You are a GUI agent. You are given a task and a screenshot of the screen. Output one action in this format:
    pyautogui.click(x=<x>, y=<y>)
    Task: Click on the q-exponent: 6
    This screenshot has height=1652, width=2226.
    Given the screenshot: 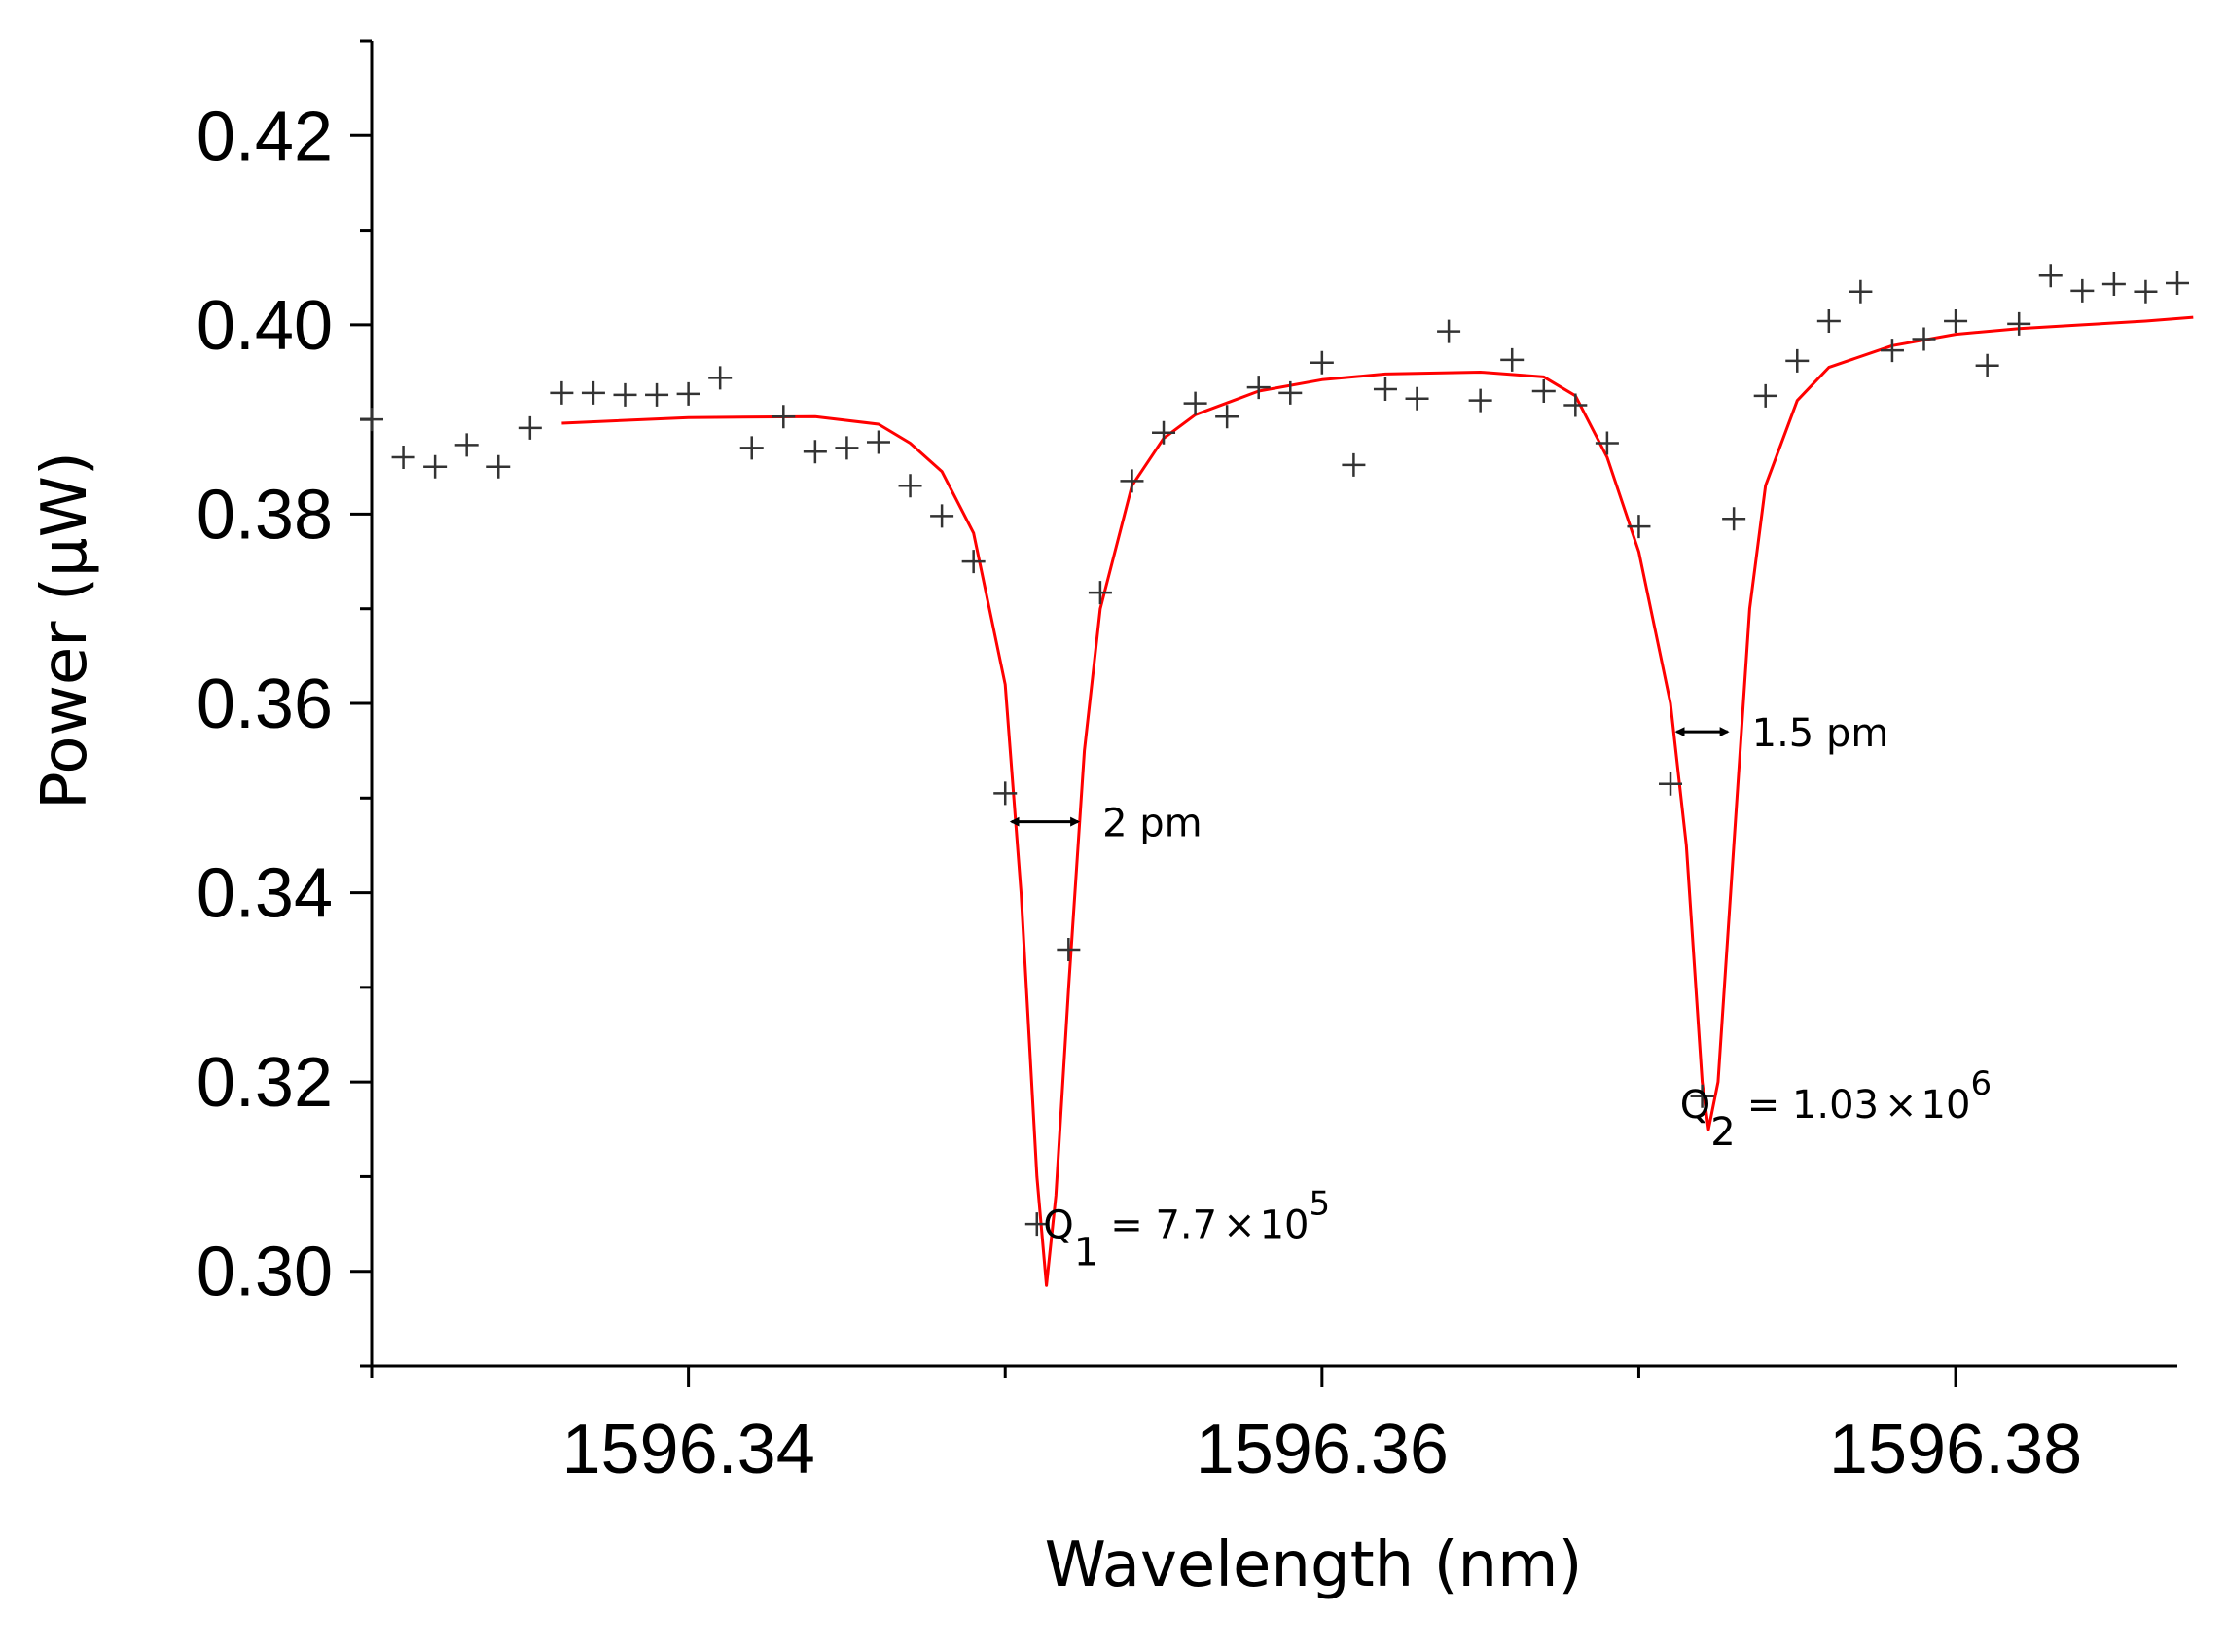 What is the action you would take?
    pyautogui.click(x=1981, y=1083)
    